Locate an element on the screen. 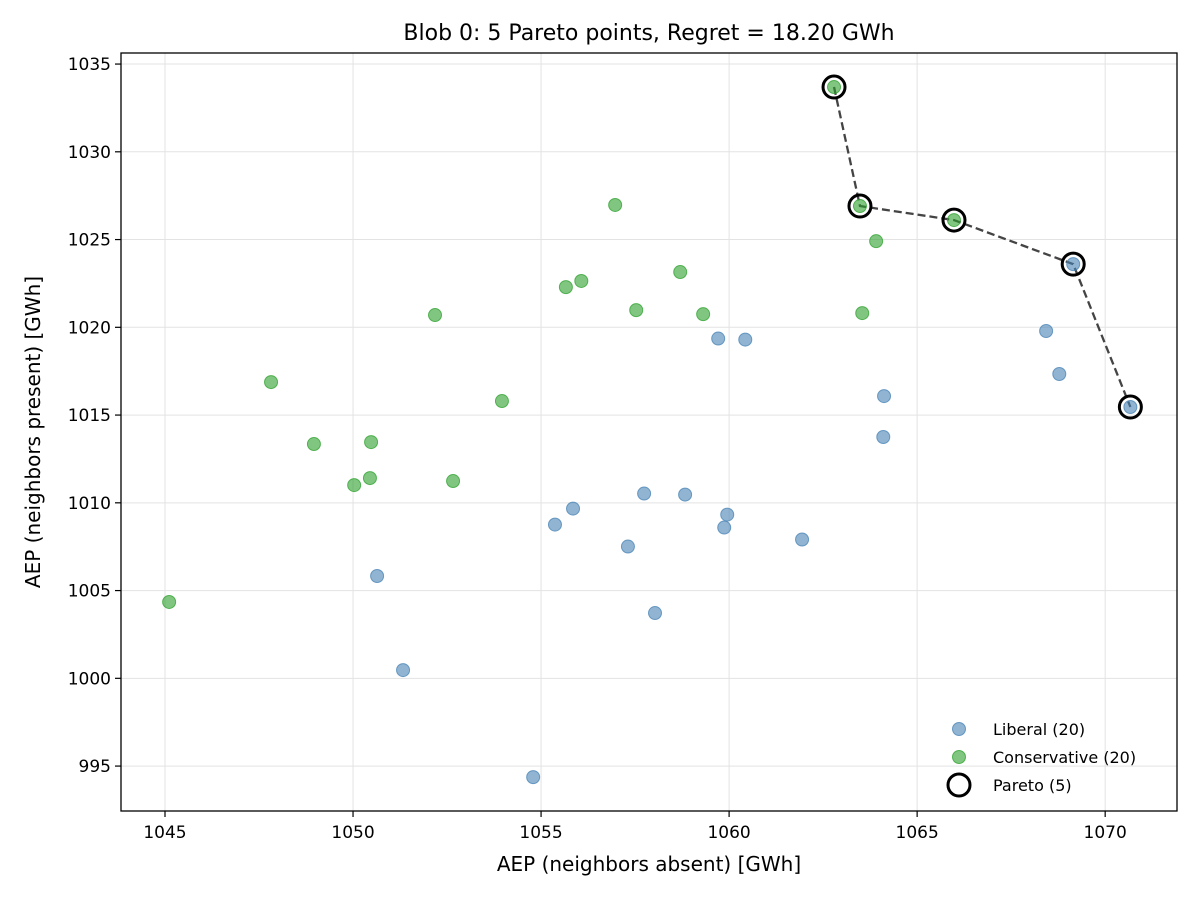  y-tick-label: 1000 is located at coordinates (89, 679).